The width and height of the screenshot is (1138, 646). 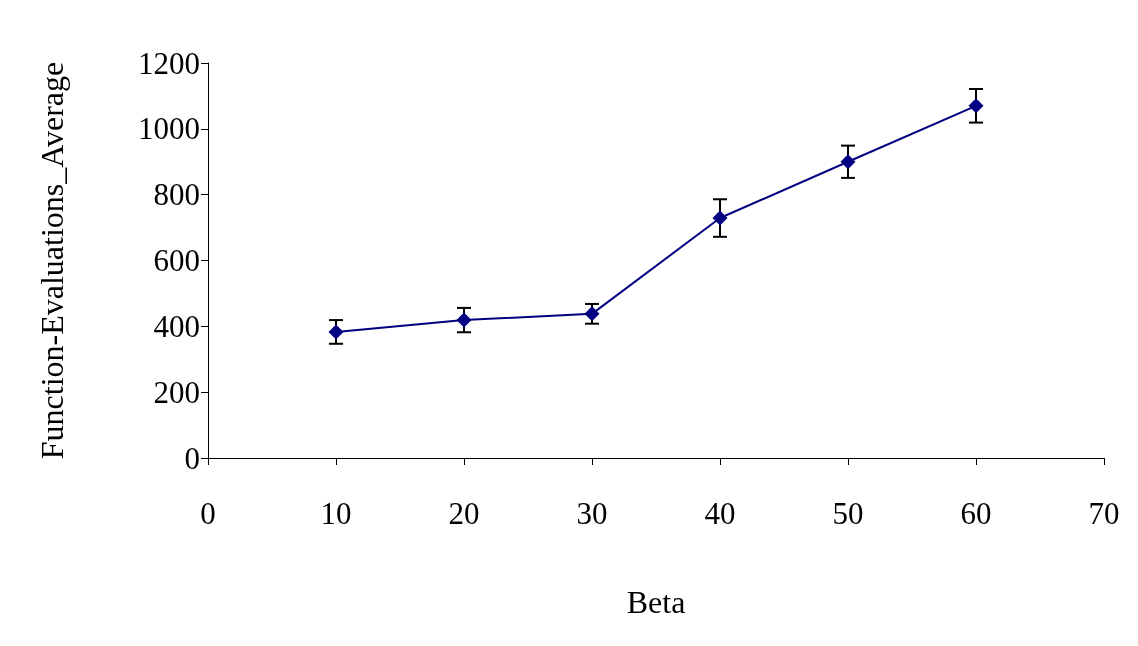 What do you see at coordinates (848, 513) in the screenshot?
I see `x-tick-label: 50` at bounding box center [848, 513].